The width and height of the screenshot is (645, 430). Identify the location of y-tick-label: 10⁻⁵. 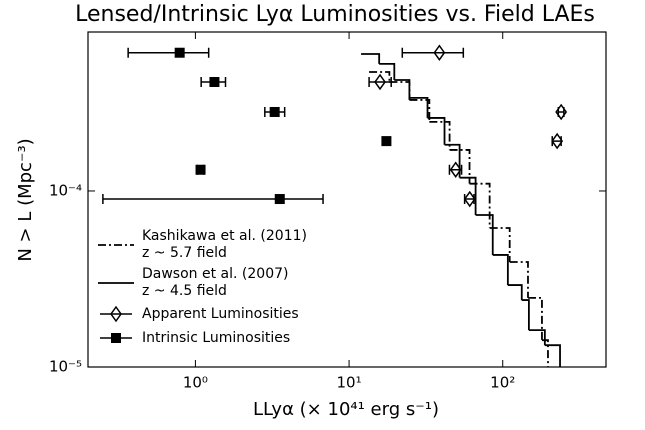
(65, 367).